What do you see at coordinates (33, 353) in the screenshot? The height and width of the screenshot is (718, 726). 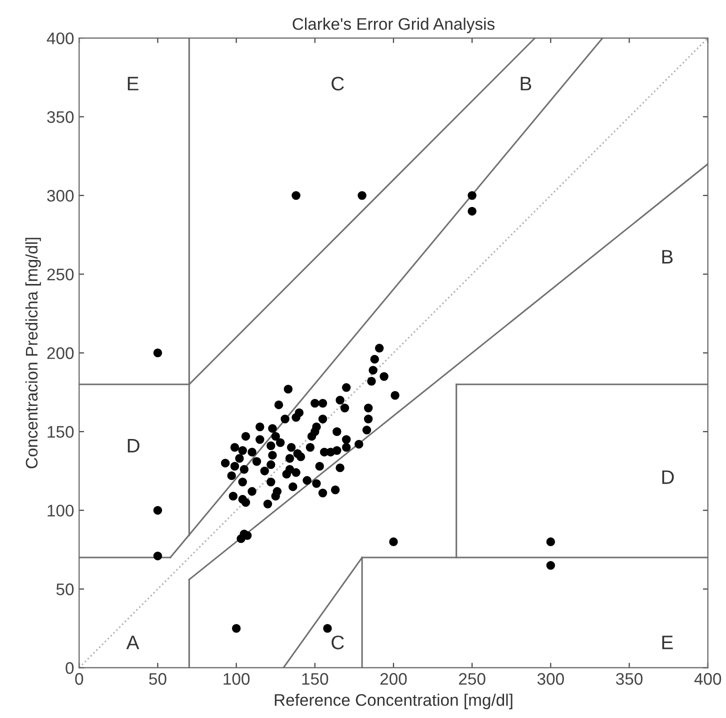 I see `y-axis-title: Concentracion Predicha [mg/dl]` at bounding box center [33, 353].